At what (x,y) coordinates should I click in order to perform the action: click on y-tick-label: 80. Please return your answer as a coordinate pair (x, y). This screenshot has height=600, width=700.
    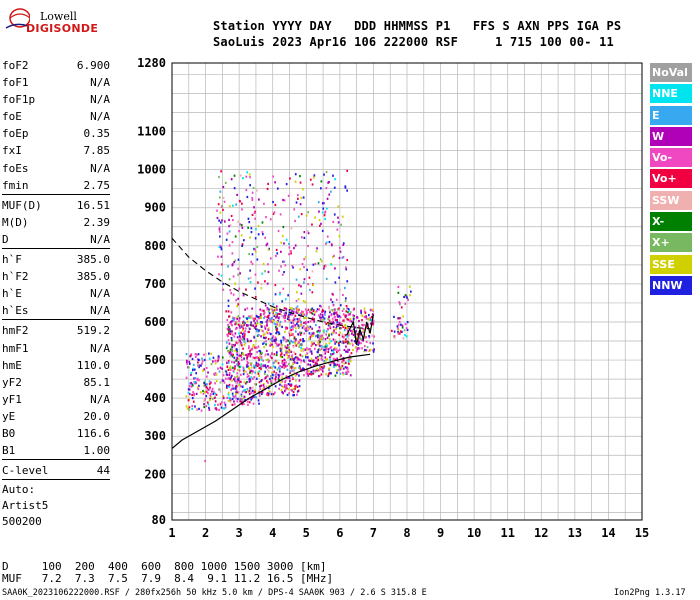
    Looking at the image, I should click on (159, 520).